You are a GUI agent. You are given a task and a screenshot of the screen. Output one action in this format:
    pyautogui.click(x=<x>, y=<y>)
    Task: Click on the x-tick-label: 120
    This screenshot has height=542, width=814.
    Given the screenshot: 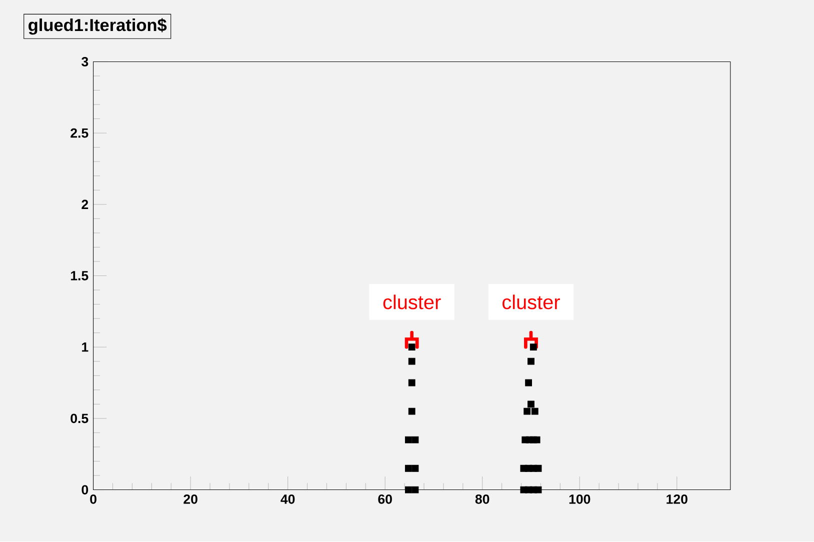 What is the action you would take?
    pyautogui.click(x=677, y=499)
    